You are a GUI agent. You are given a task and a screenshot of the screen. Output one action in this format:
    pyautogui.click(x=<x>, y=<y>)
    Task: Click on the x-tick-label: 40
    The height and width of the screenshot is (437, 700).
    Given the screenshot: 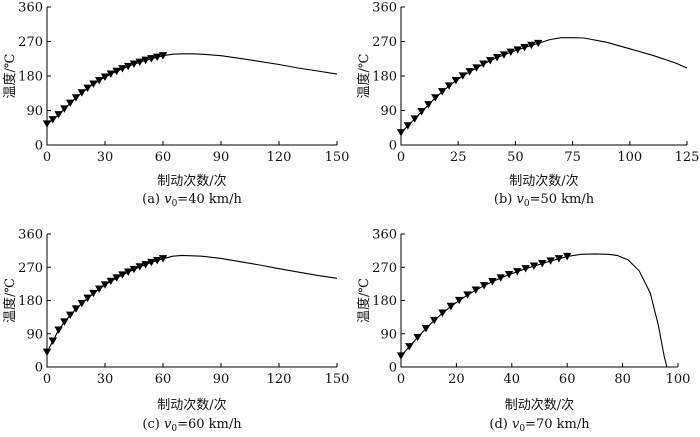 What is the action you would take?
    pyautogui.click(x=512, y=379)
    